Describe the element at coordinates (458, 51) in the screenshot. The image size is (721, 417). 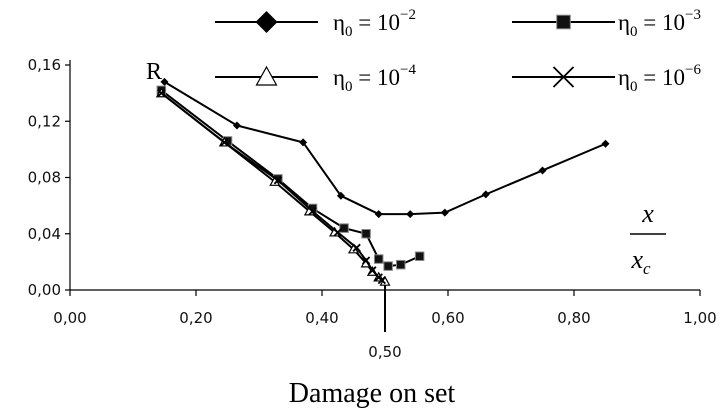
I see `legend: η0 = 10−2 η0 = 10−3 η0 = 10−4 η0 = 10−6` at that location.